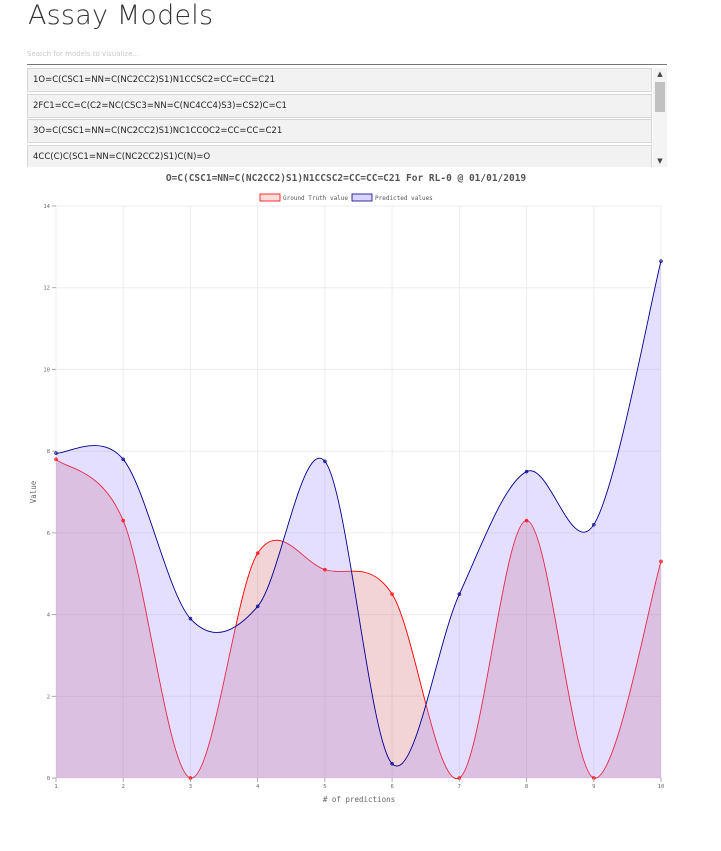 Image resolution: width=721 pixels, height=851 pixels. I want to click on x-axis-ticks: 1 2 3 4 5 6 7 8 9 10, so click(359, 784).